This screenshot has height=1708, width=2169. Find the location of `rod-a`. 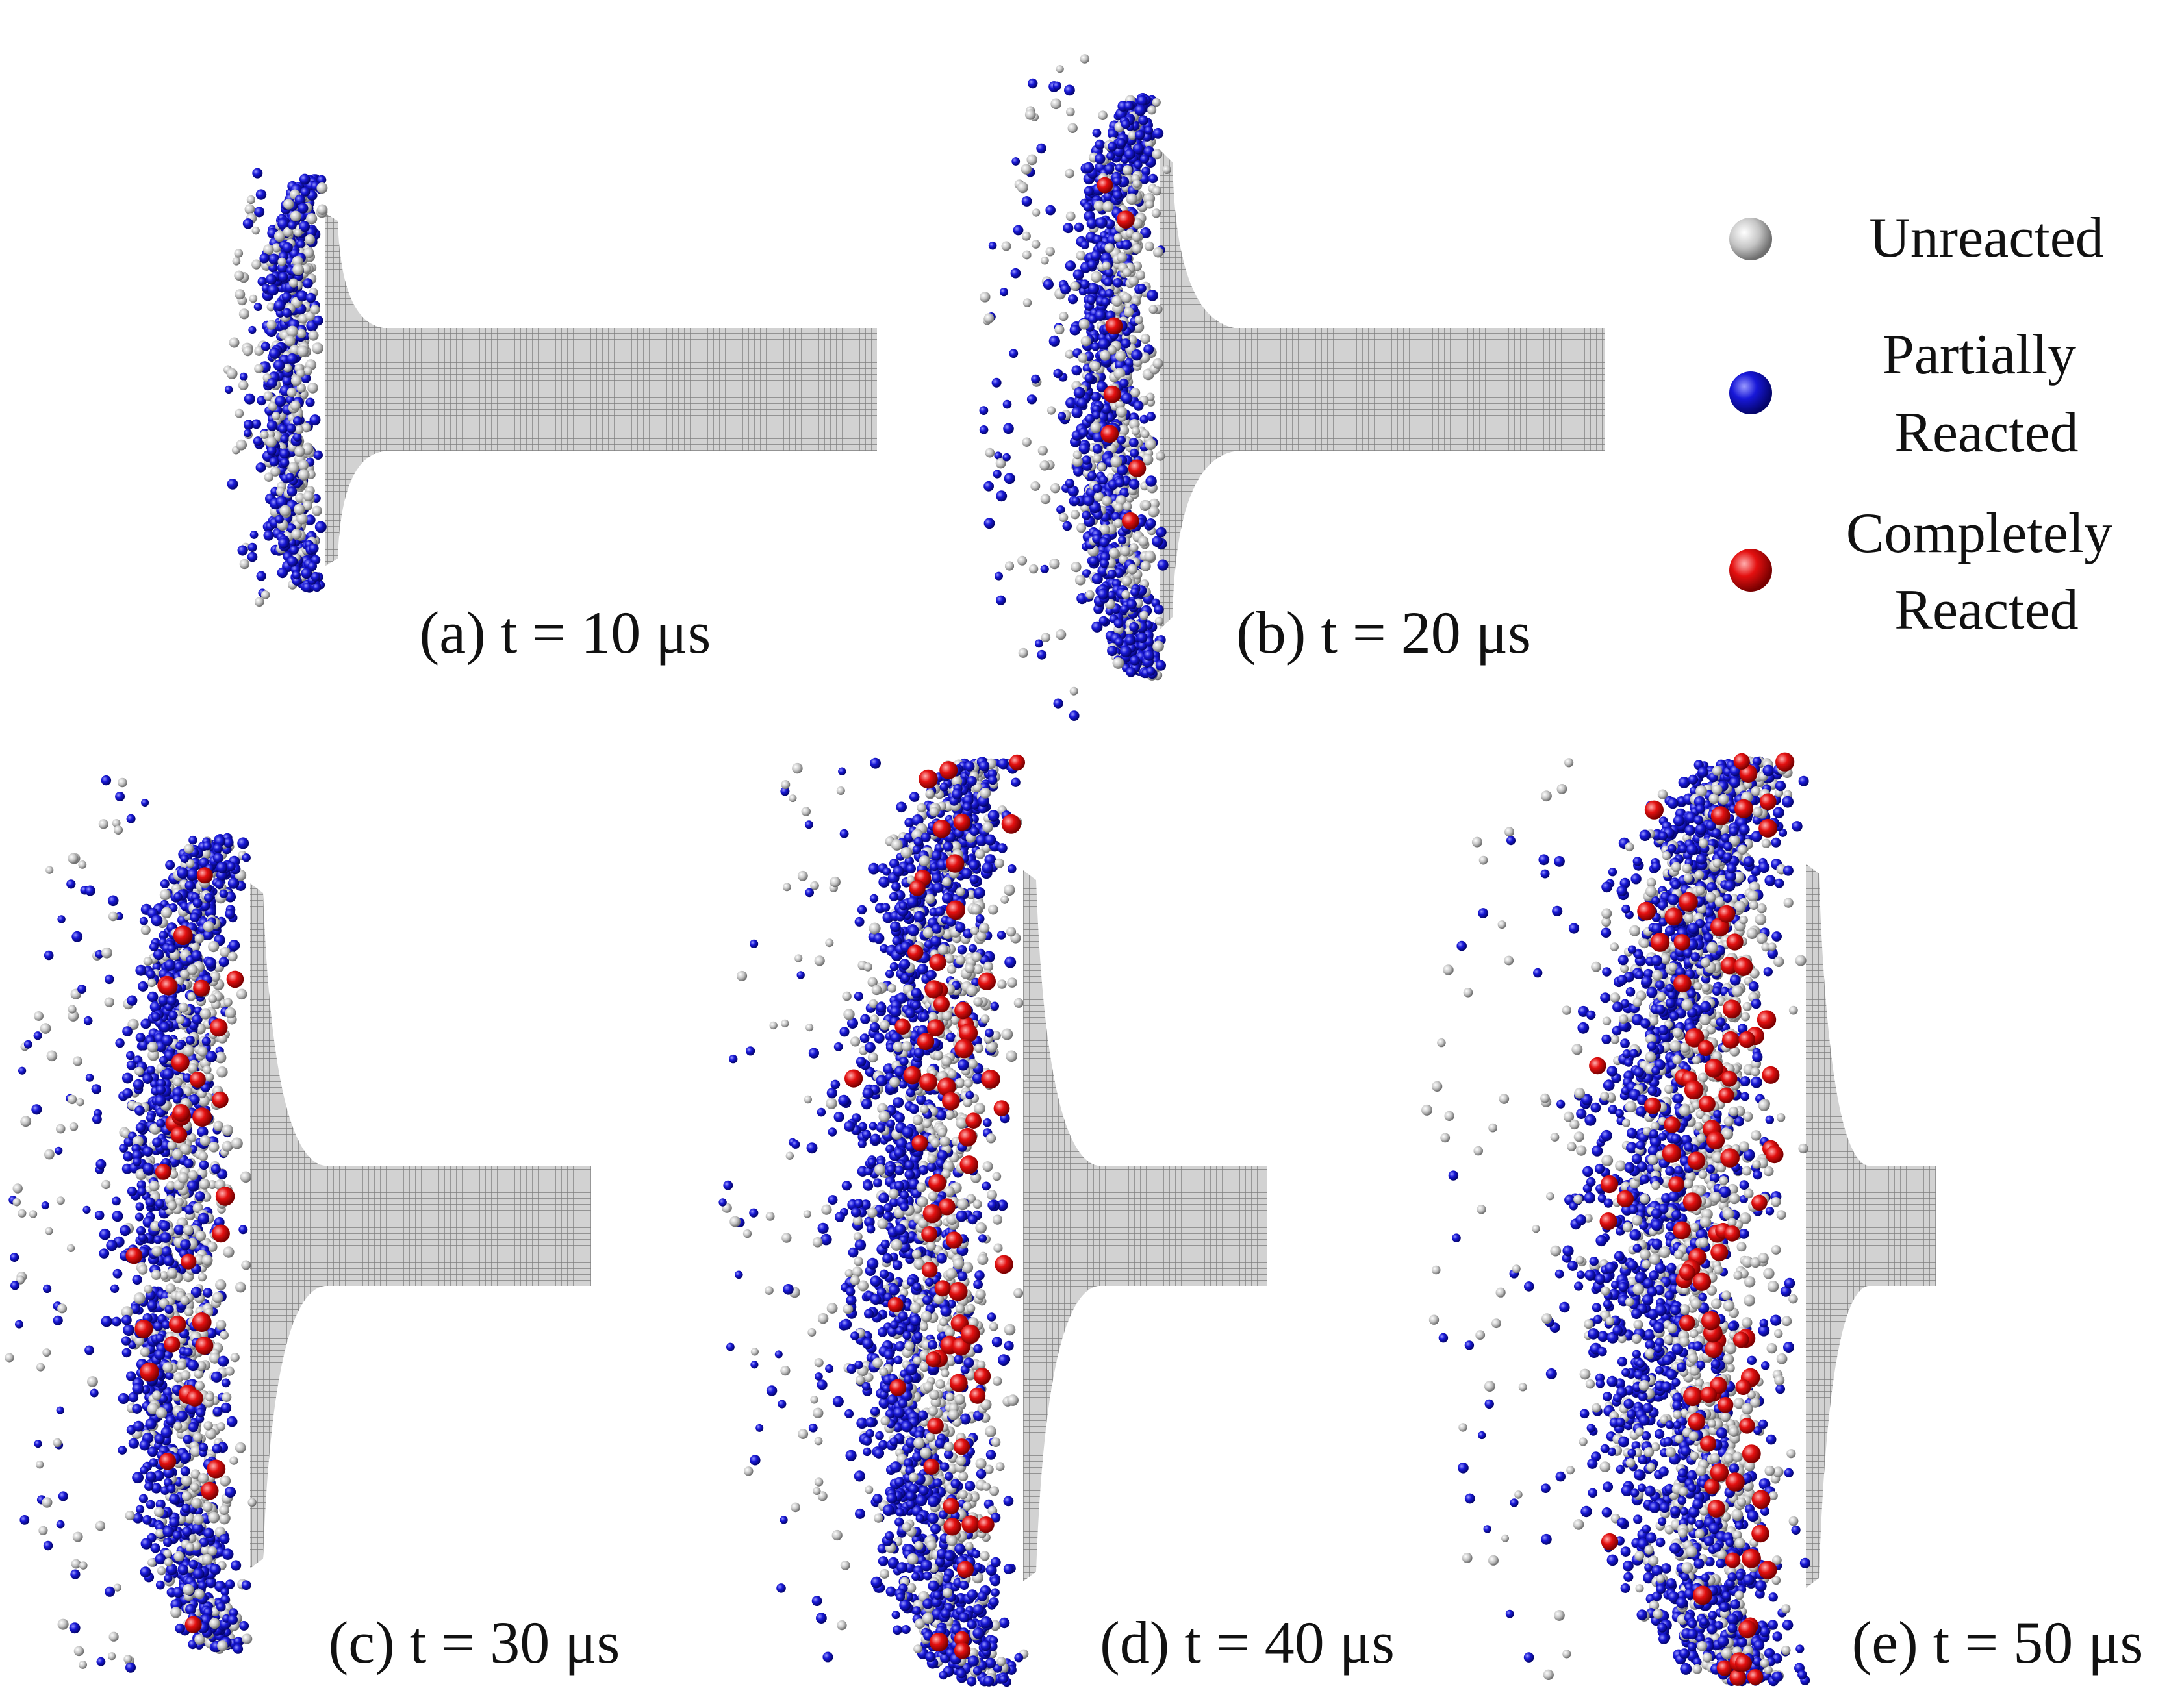

rod-a is located at coordinates (601, 389).